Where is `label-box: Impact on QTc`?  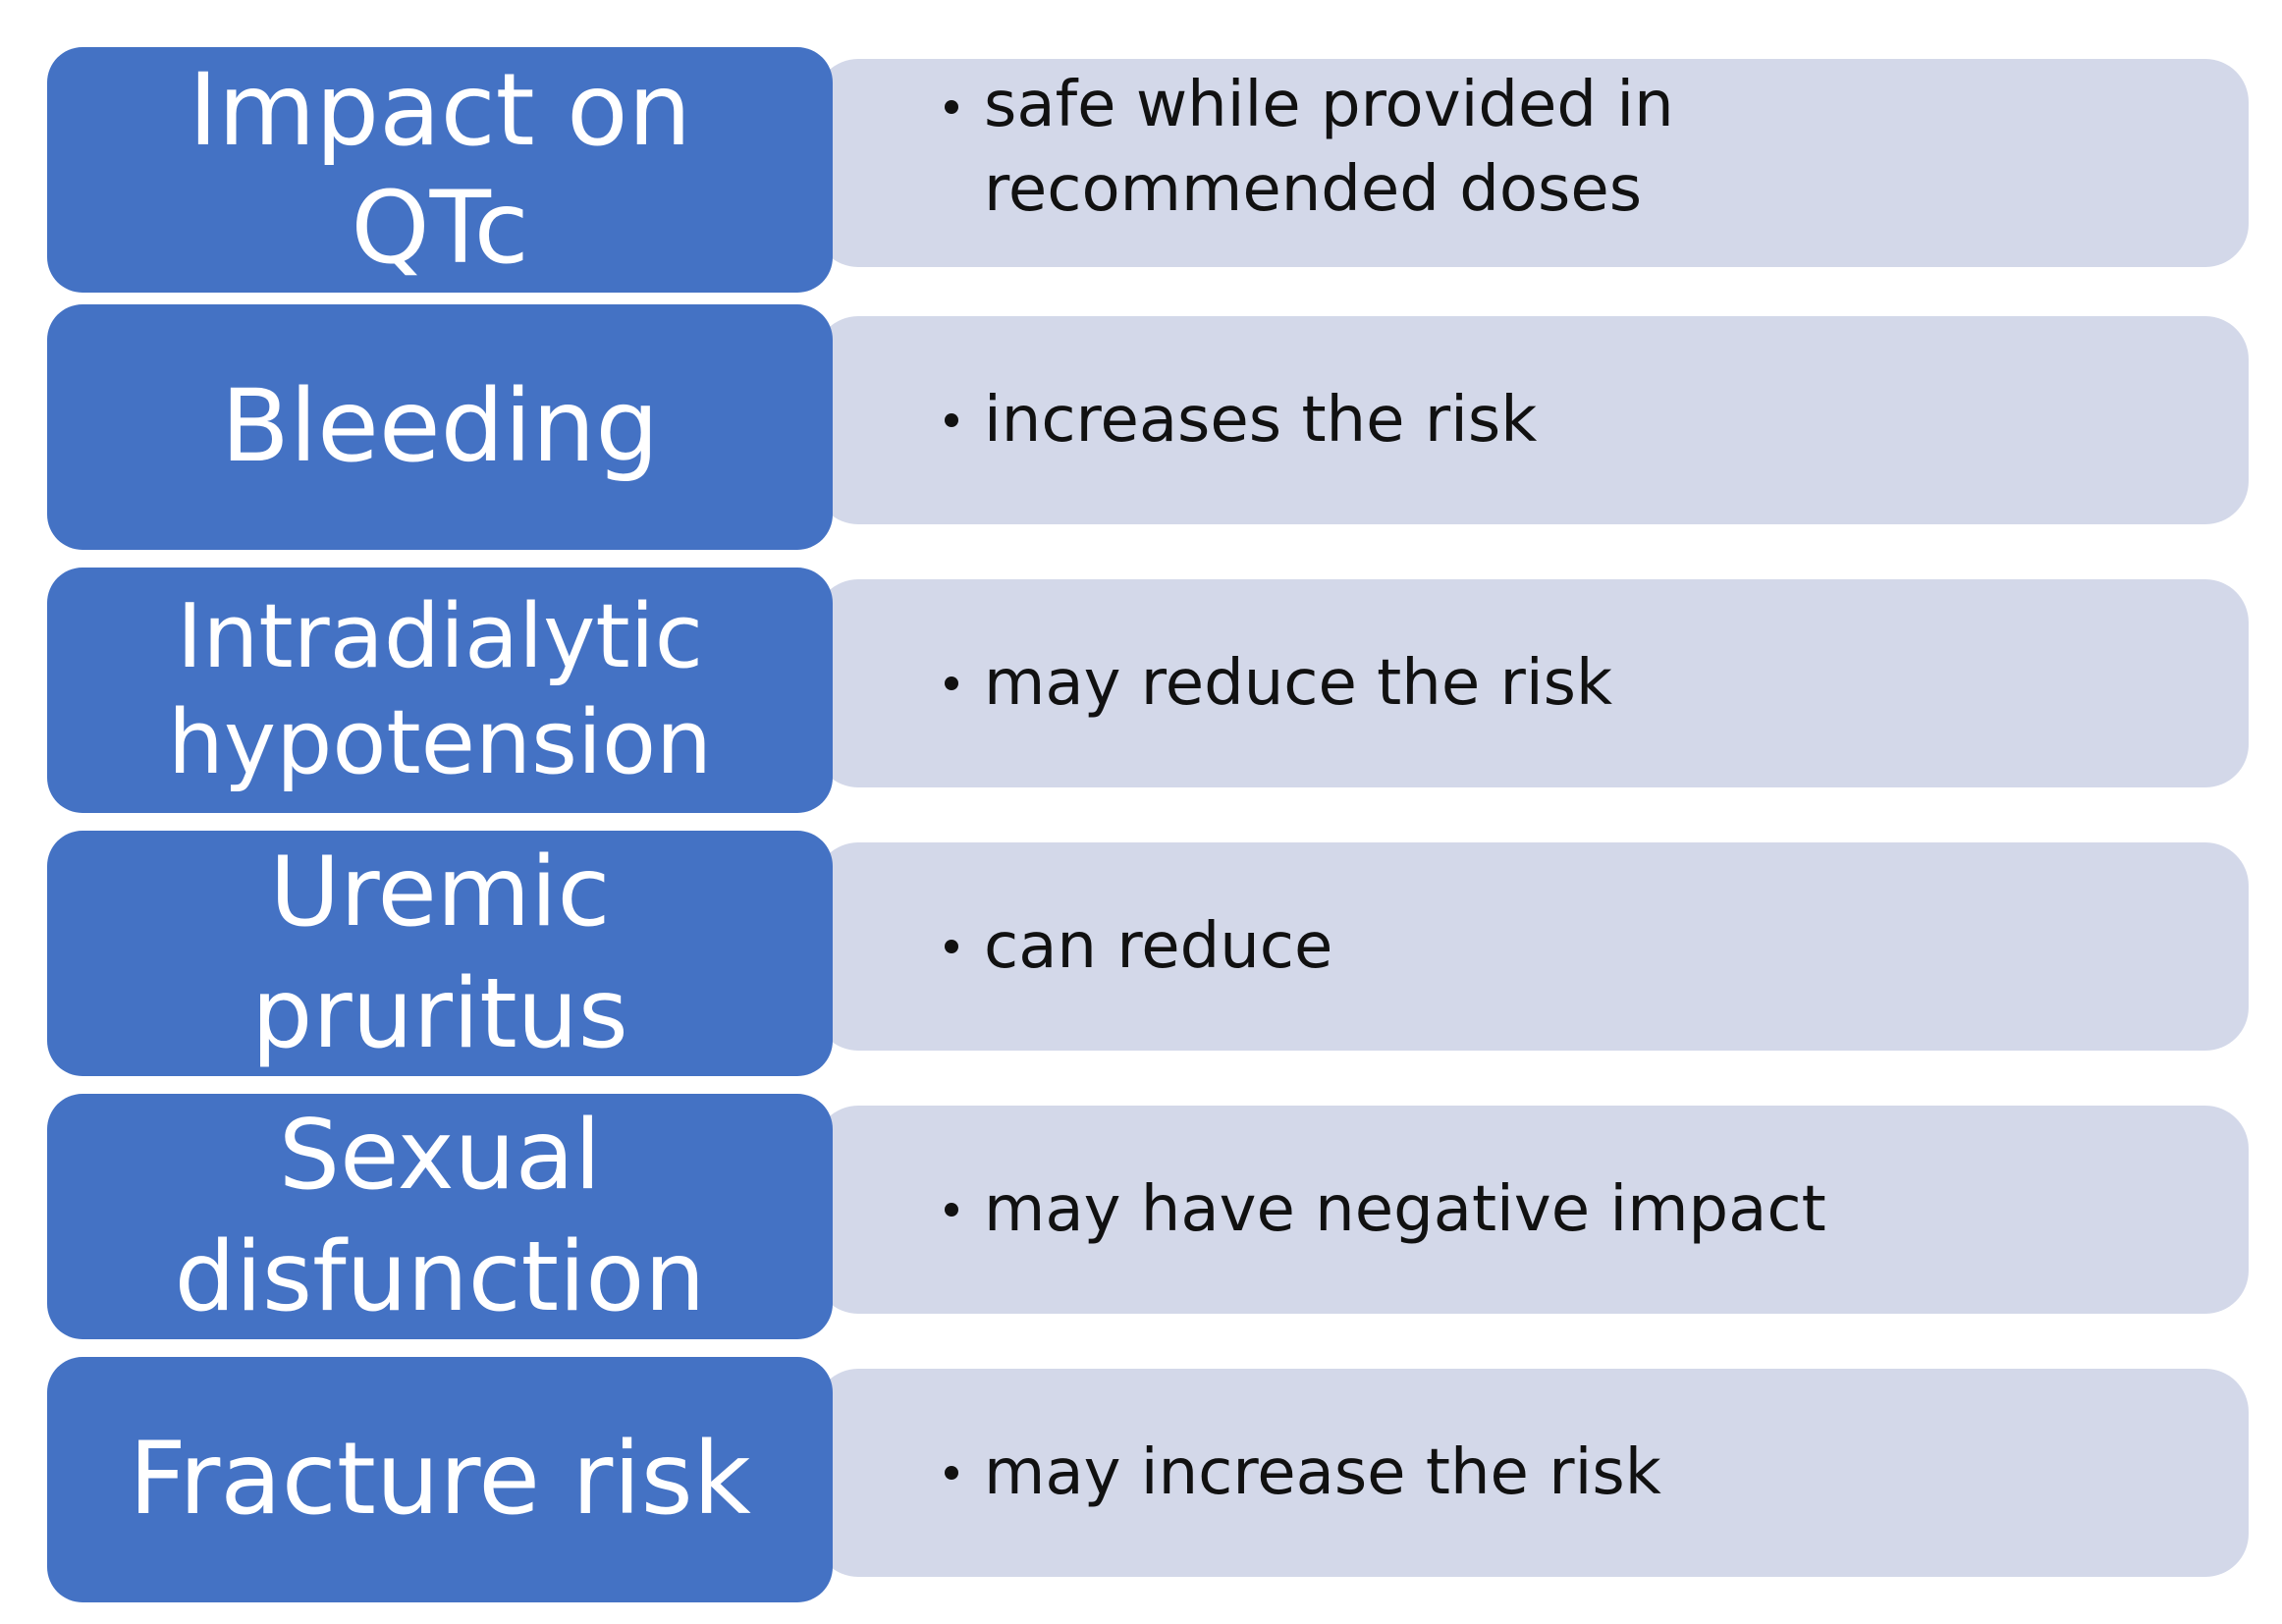 label-box: Impact on QTc is located at coordinates (440, 170).